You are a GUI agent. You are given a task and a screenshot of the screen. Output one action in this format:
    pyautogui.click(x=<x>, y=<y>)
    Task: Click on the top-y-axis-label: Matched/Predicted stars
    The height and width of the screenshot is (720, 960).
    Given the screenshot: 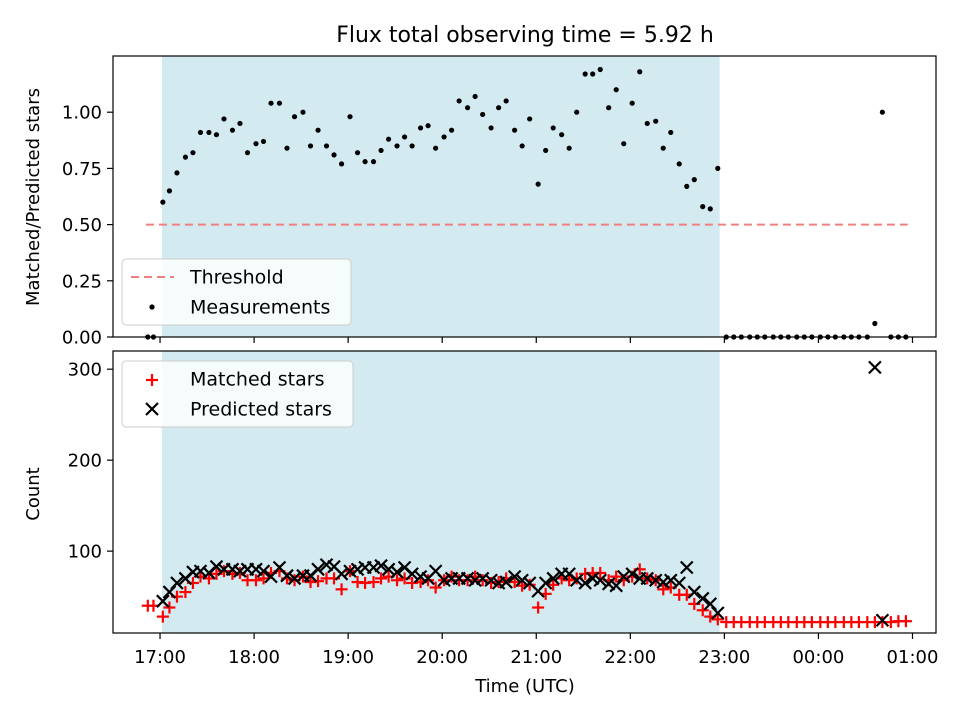 What is the action you would take?
    pyautogui.click(x=33, y=197)
    